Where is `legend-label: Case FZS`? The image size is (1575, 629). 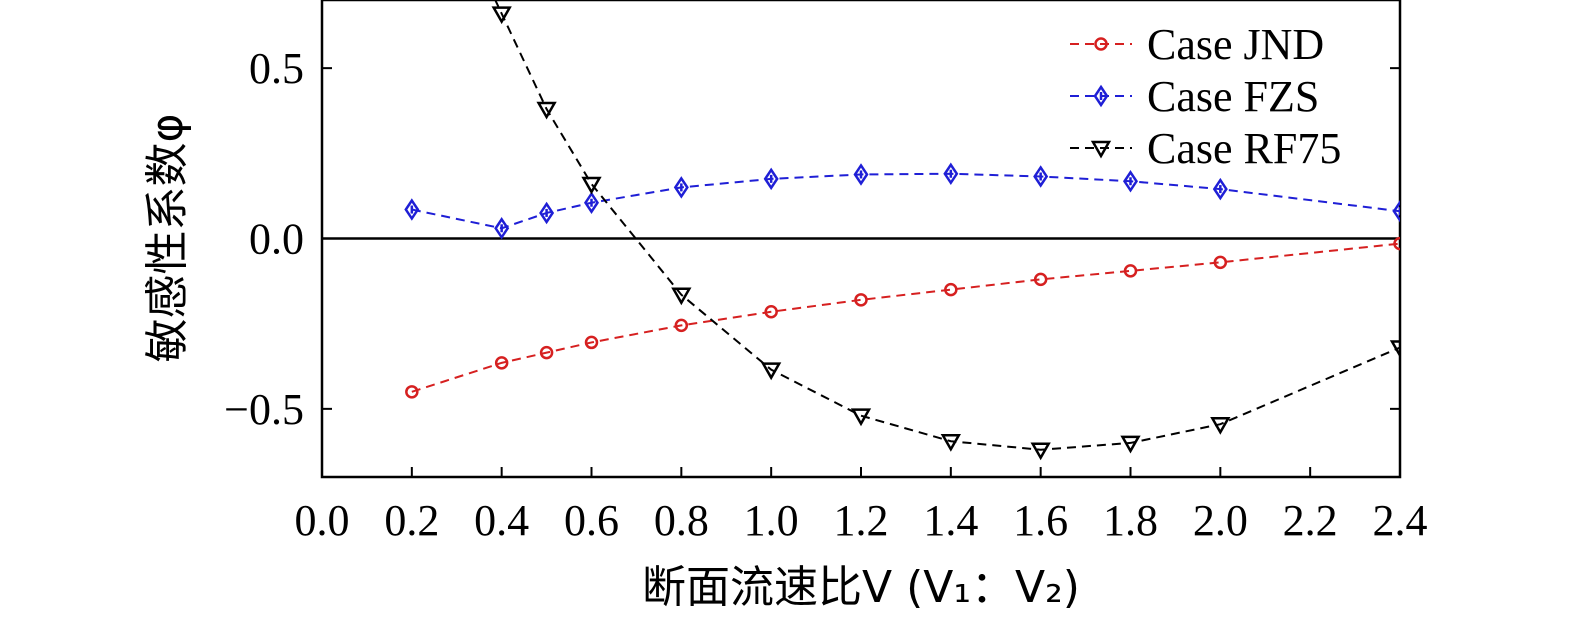 legend-label: Case FZS is located at coordinates (1233, 96).